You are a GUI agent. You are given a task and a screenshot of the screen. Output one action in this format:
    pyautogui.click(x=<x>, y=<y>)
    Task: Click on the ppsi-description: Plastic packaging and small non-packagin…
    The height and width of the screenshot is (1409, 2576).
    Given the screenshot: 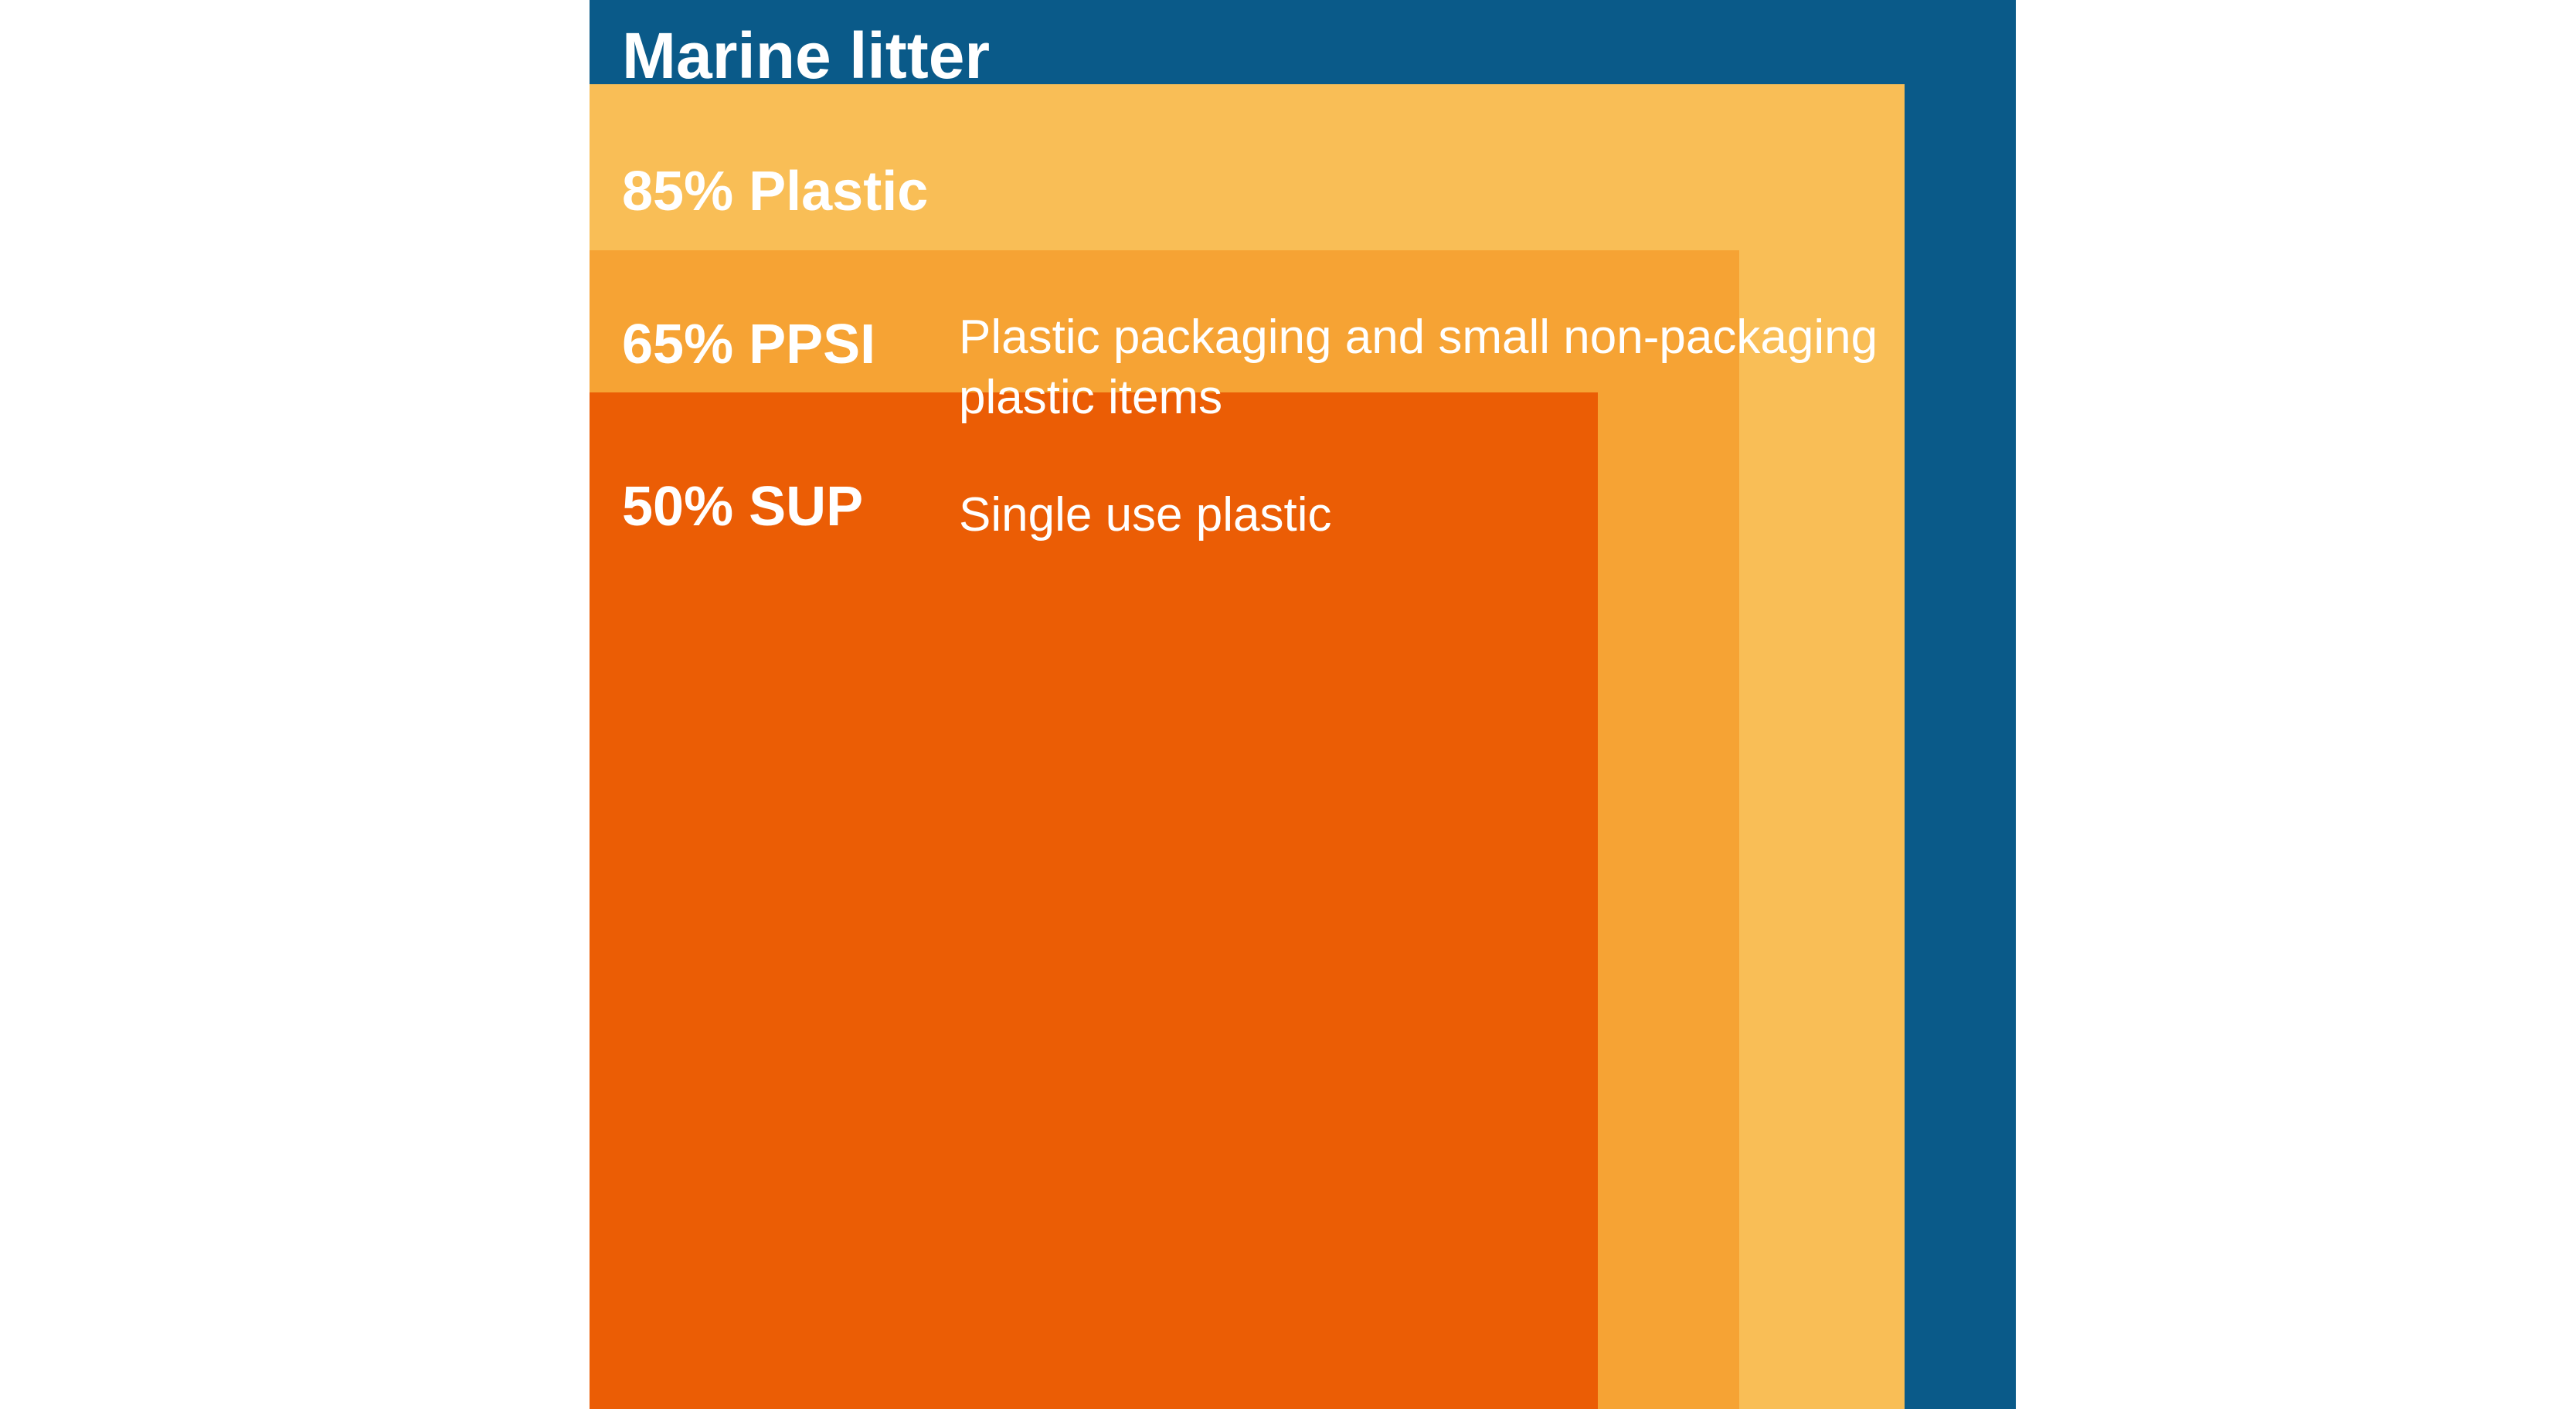 What is the action you would take?
    pyautogui.click(x=1418, y=367)
    